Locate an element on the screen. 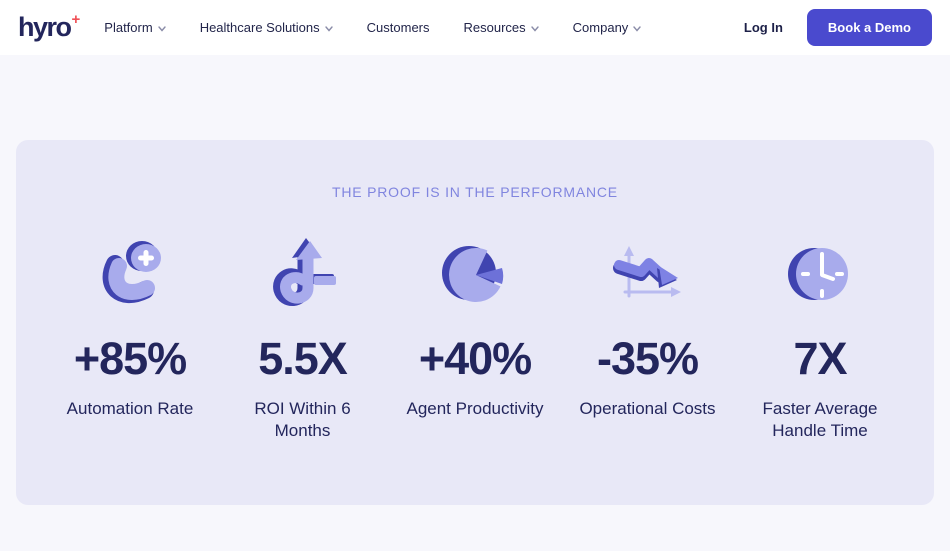 The image size is (950, 551). nav-right: Log In Book a Demo is located at coordinates (838, 27).